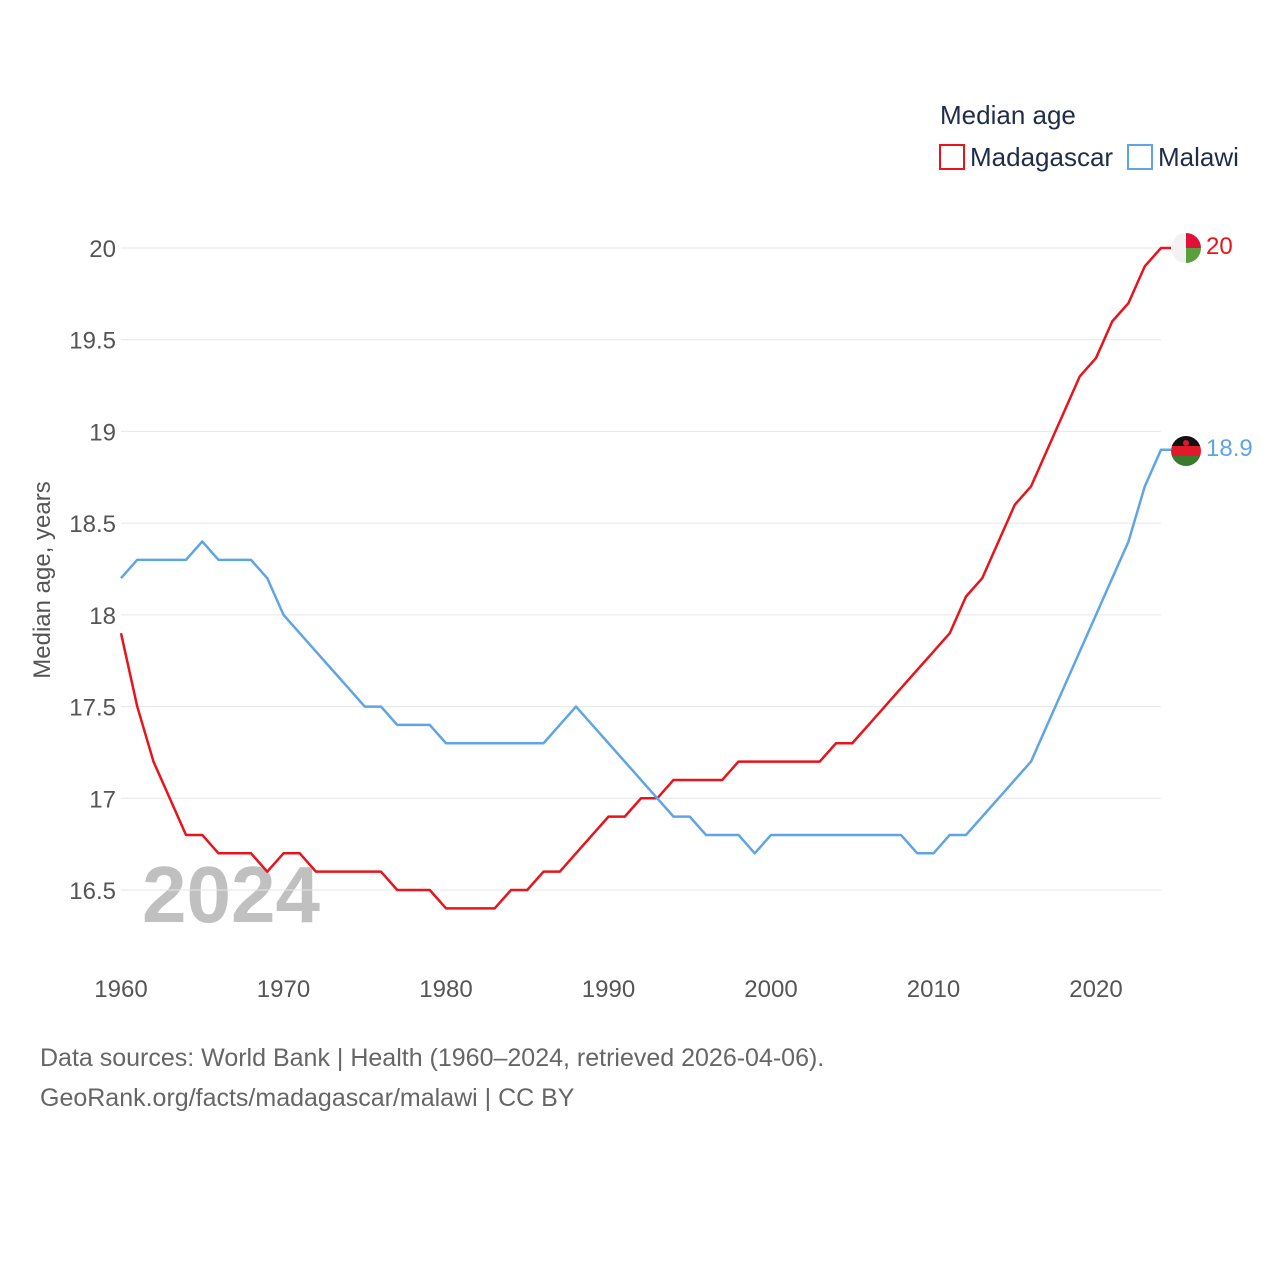 Image resolution: width=1280 pixels, height=1280 pixels. Describe the element at coordinates (1186, 248) in the screenshot. I see `madagascar-flag-icon` at that location.